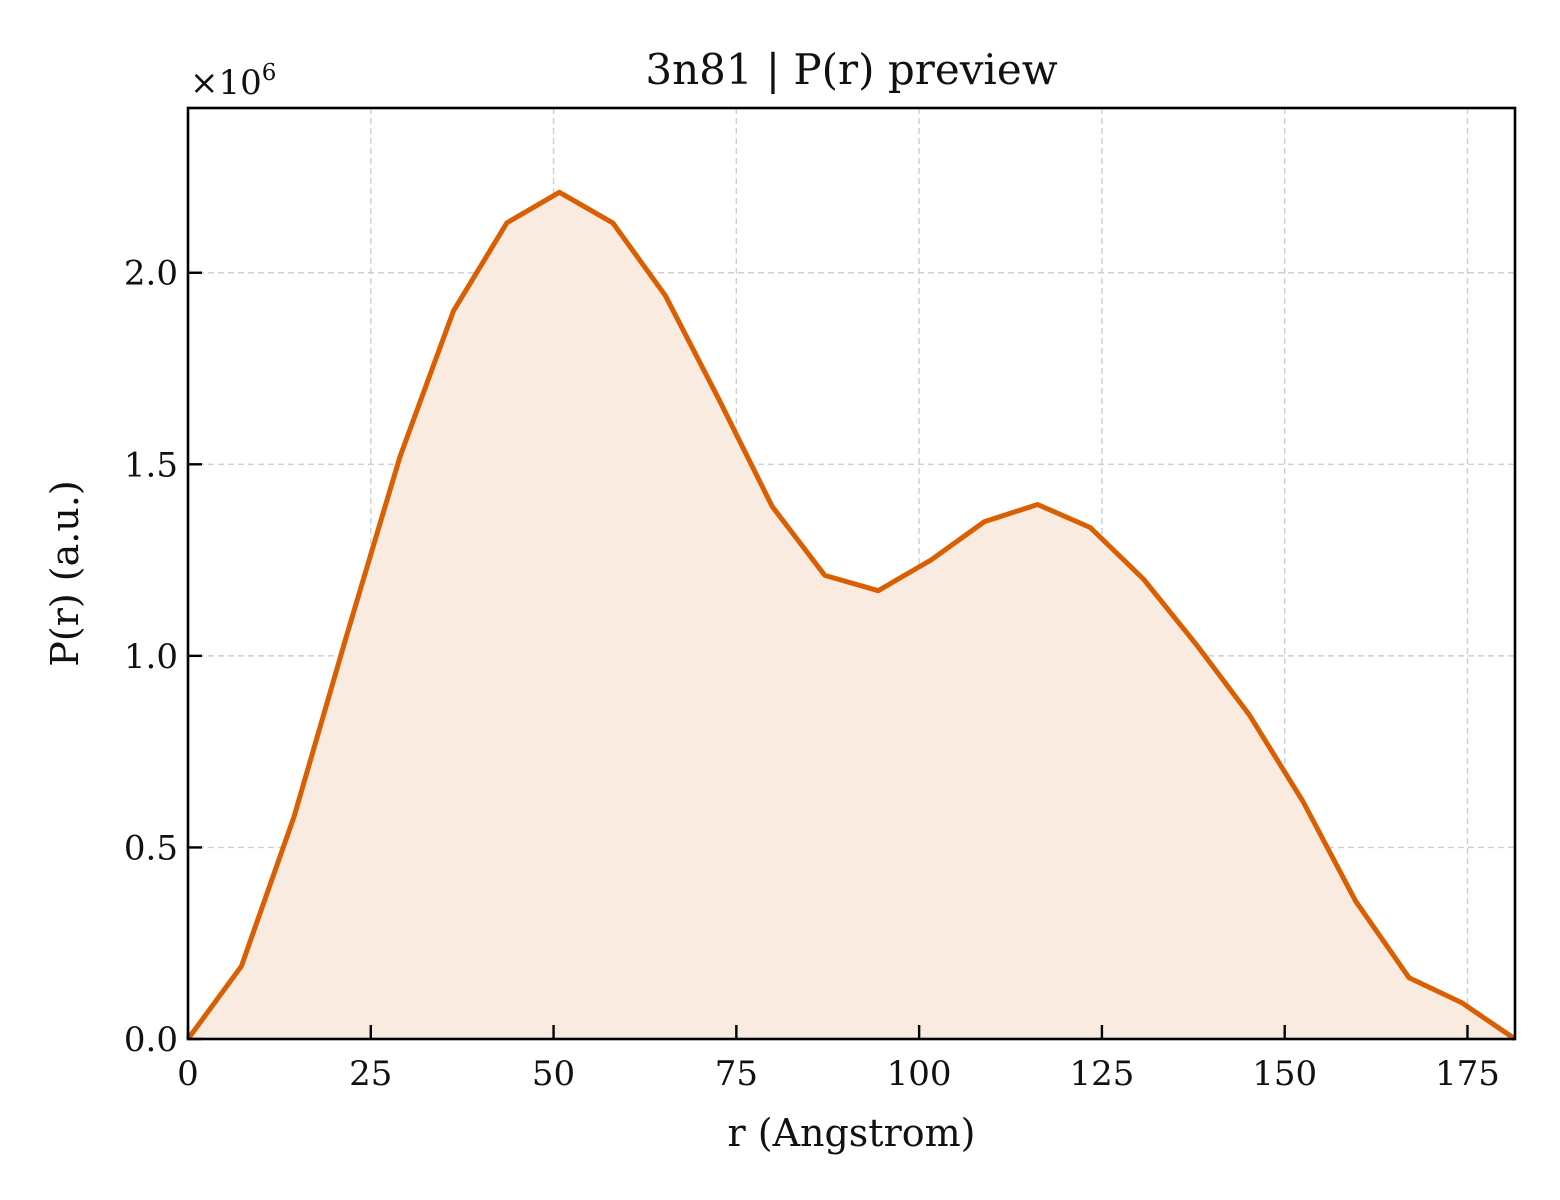 The image size is (1560, 1200). Describe the element at coordinates (151, 274) in the screenshot. I see `y-tick-label: 2.0` at that location.